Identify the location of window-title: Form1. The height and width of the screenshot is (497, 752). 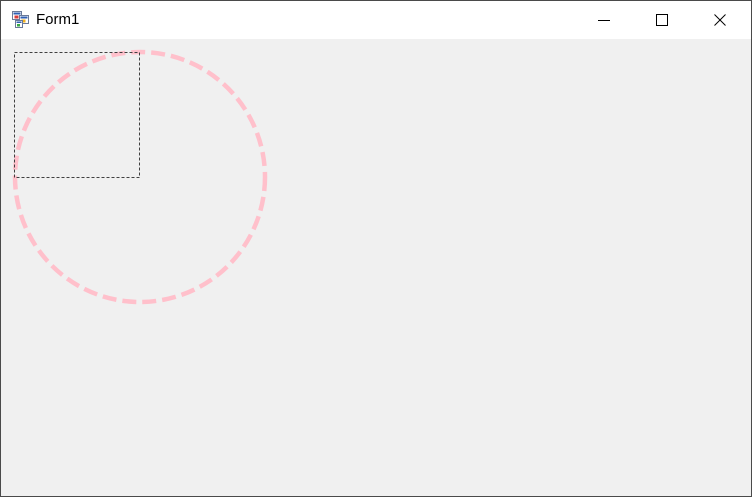
(58, 19).